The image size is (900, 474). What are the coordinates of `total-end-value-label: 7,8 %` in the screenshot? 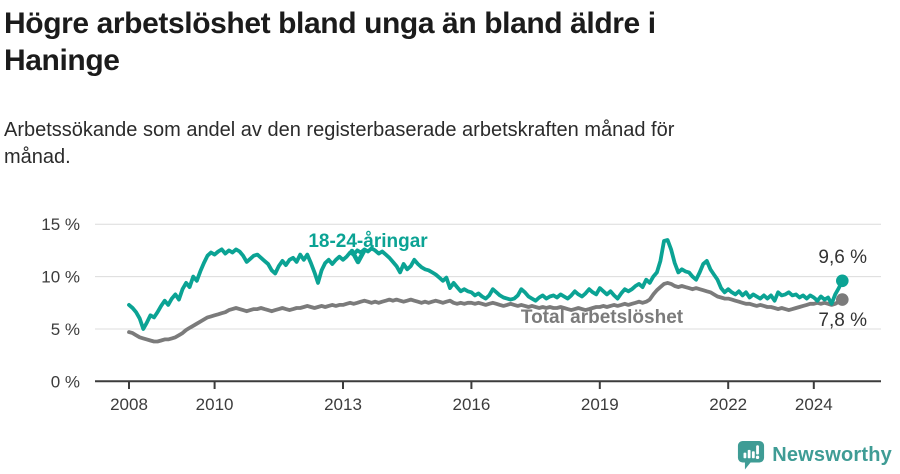 It's located at (842, 320).